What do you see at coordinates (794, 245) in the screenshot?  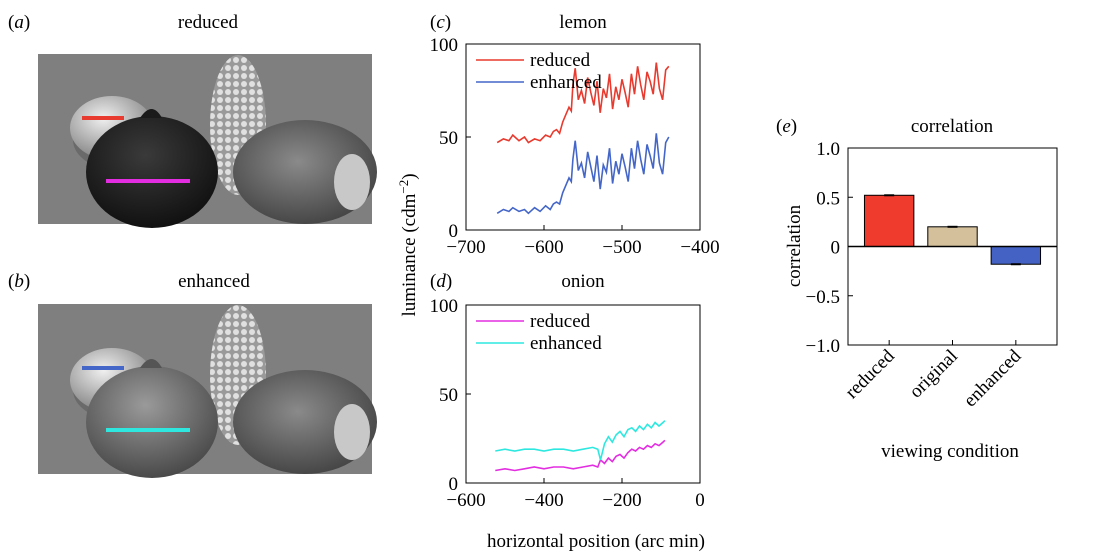 I see `panel-e-ylabel: correlation` at bounding box center [794, 245].